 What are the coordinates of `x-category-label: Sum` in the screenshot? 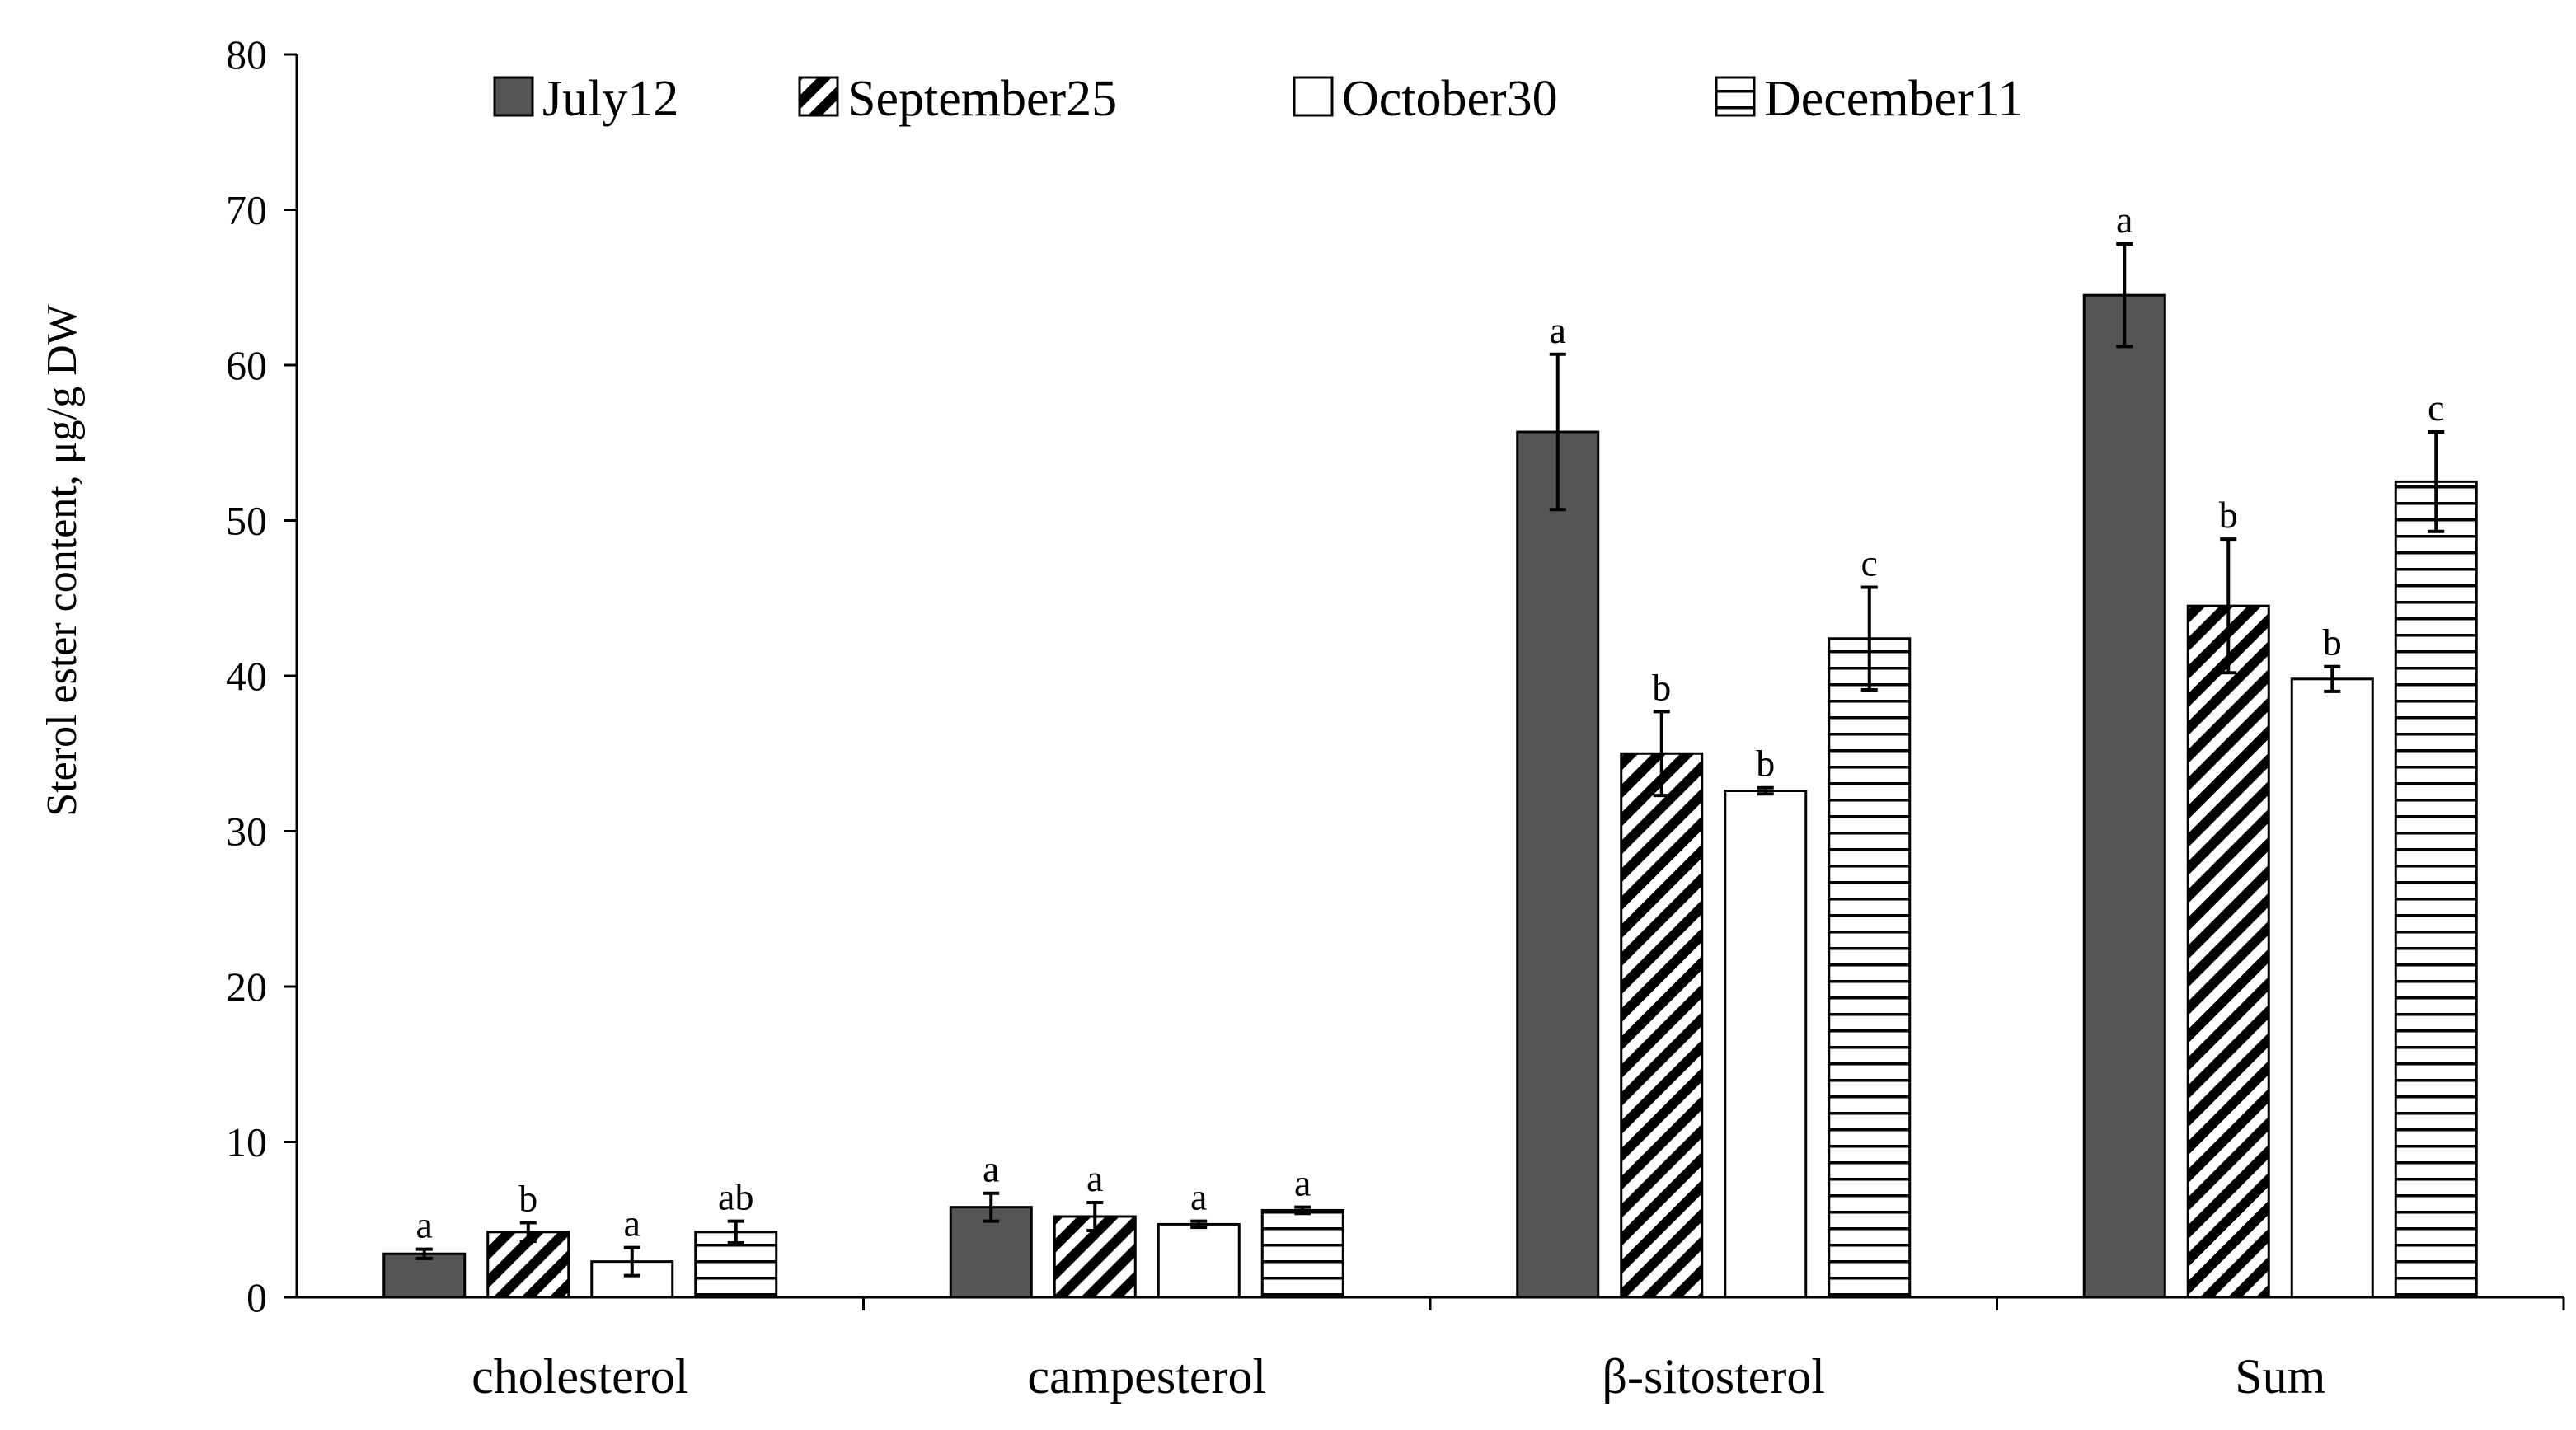 It's located at (2280, 1377).